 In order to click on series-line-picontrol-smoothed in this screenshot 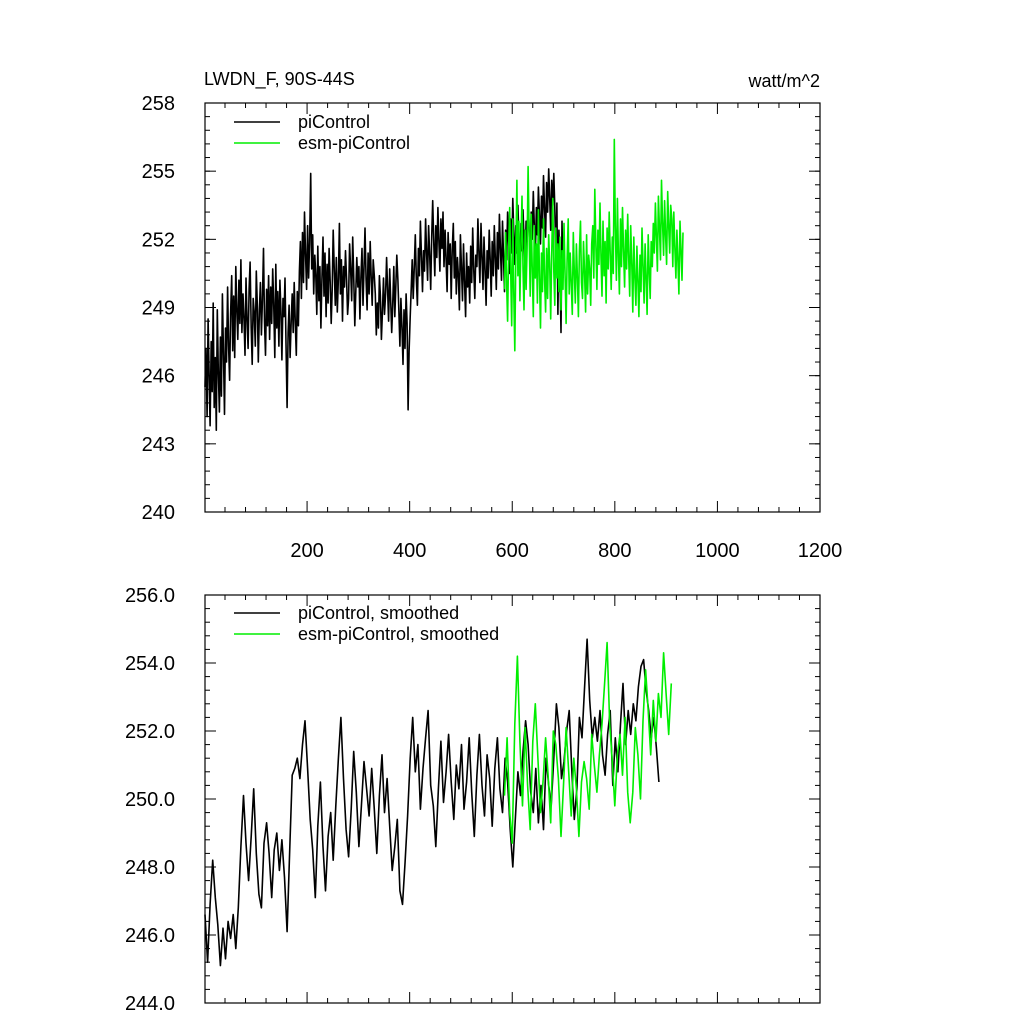, I will do `click(432, 802)`.